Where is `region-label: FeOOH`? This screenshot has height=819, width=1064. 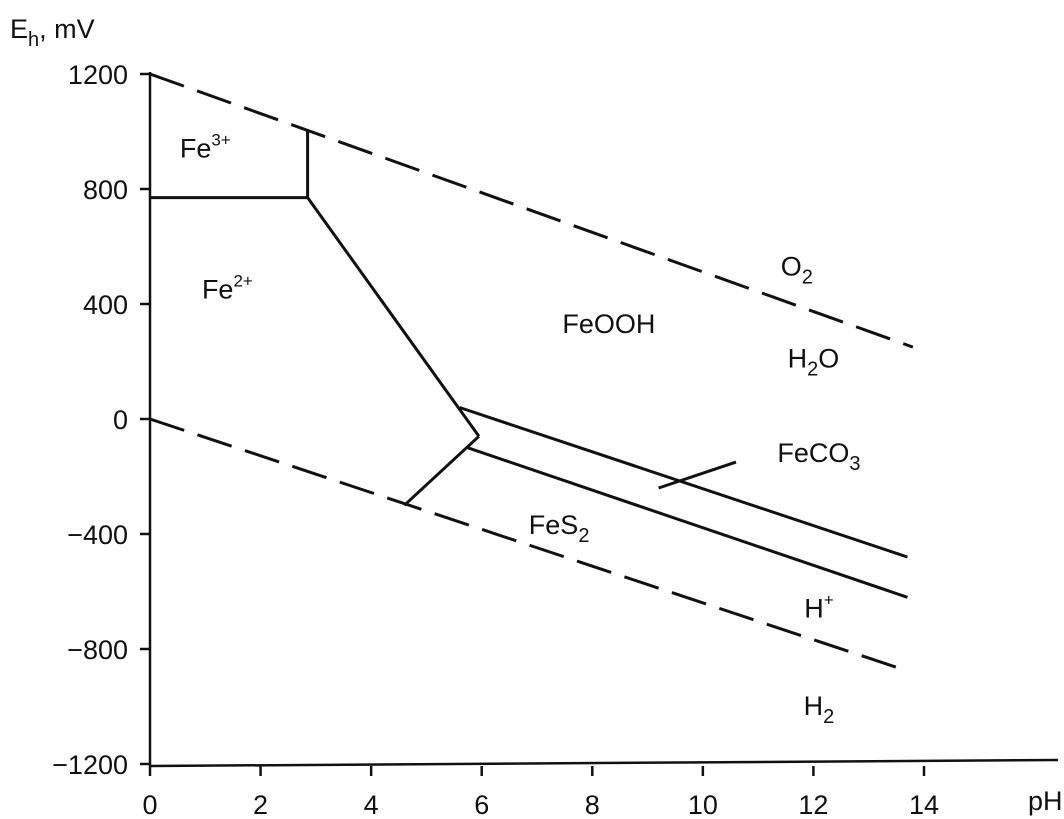
region-label: FeOOH is located at coordinates (608, 324).